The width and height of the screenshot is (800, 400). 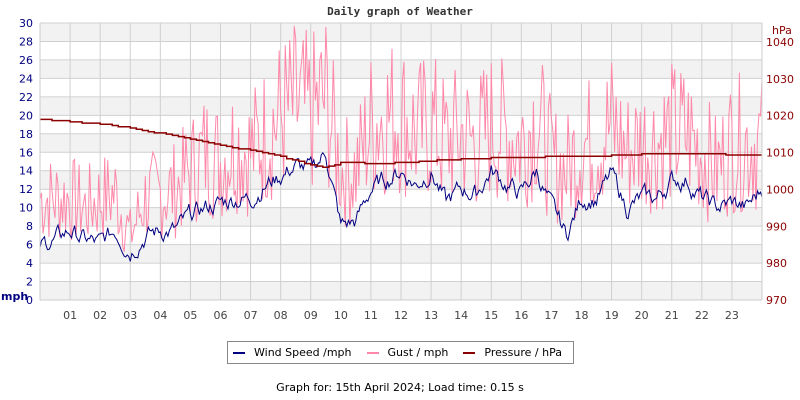 I want to click on x-tick-label: 09, so click(x=311, y=315).